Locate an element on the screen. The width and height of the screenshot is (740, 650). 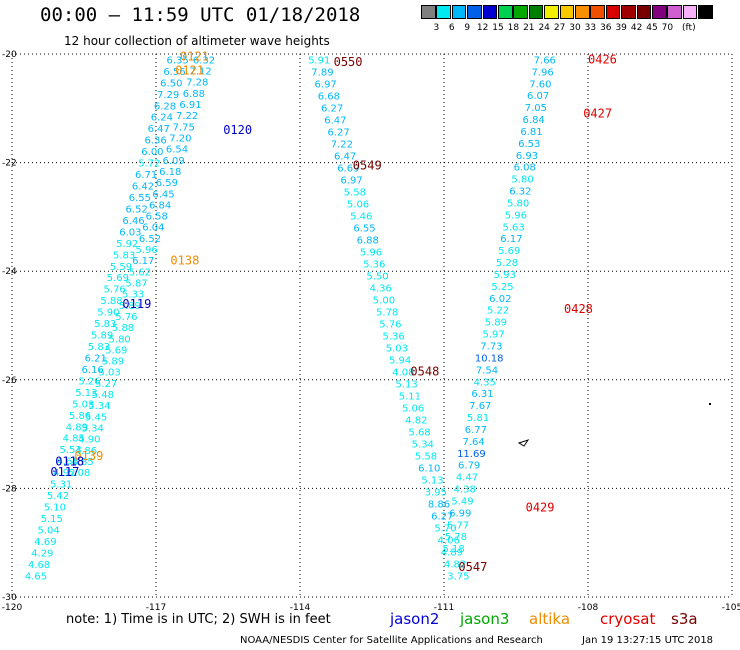
wave-height-value: 5.50 is located at coordinates (377, 276).